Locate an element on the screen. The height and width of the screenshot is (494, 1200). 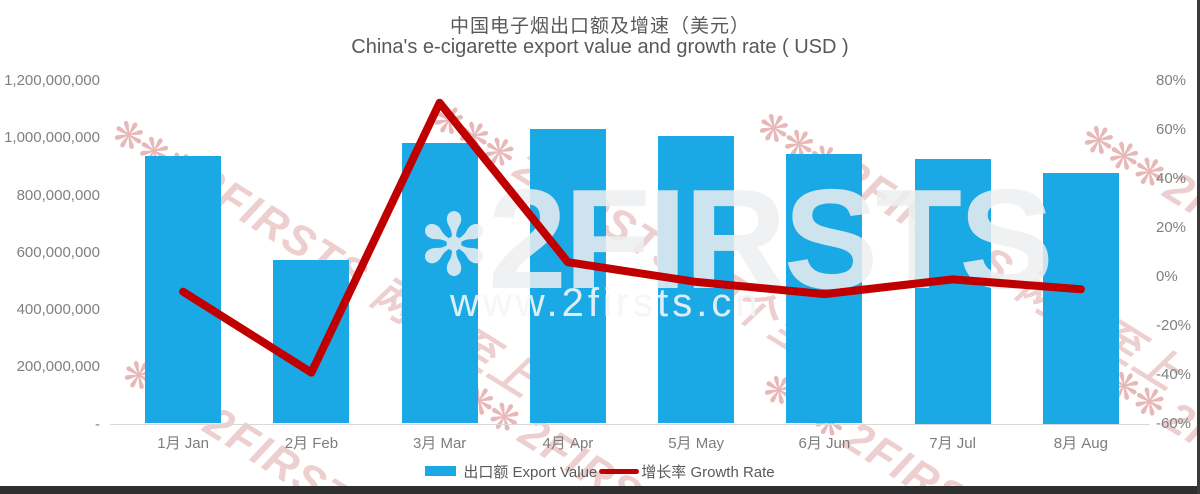
x-axis-label: 7月 Jul is located at coordinates (952, 443).